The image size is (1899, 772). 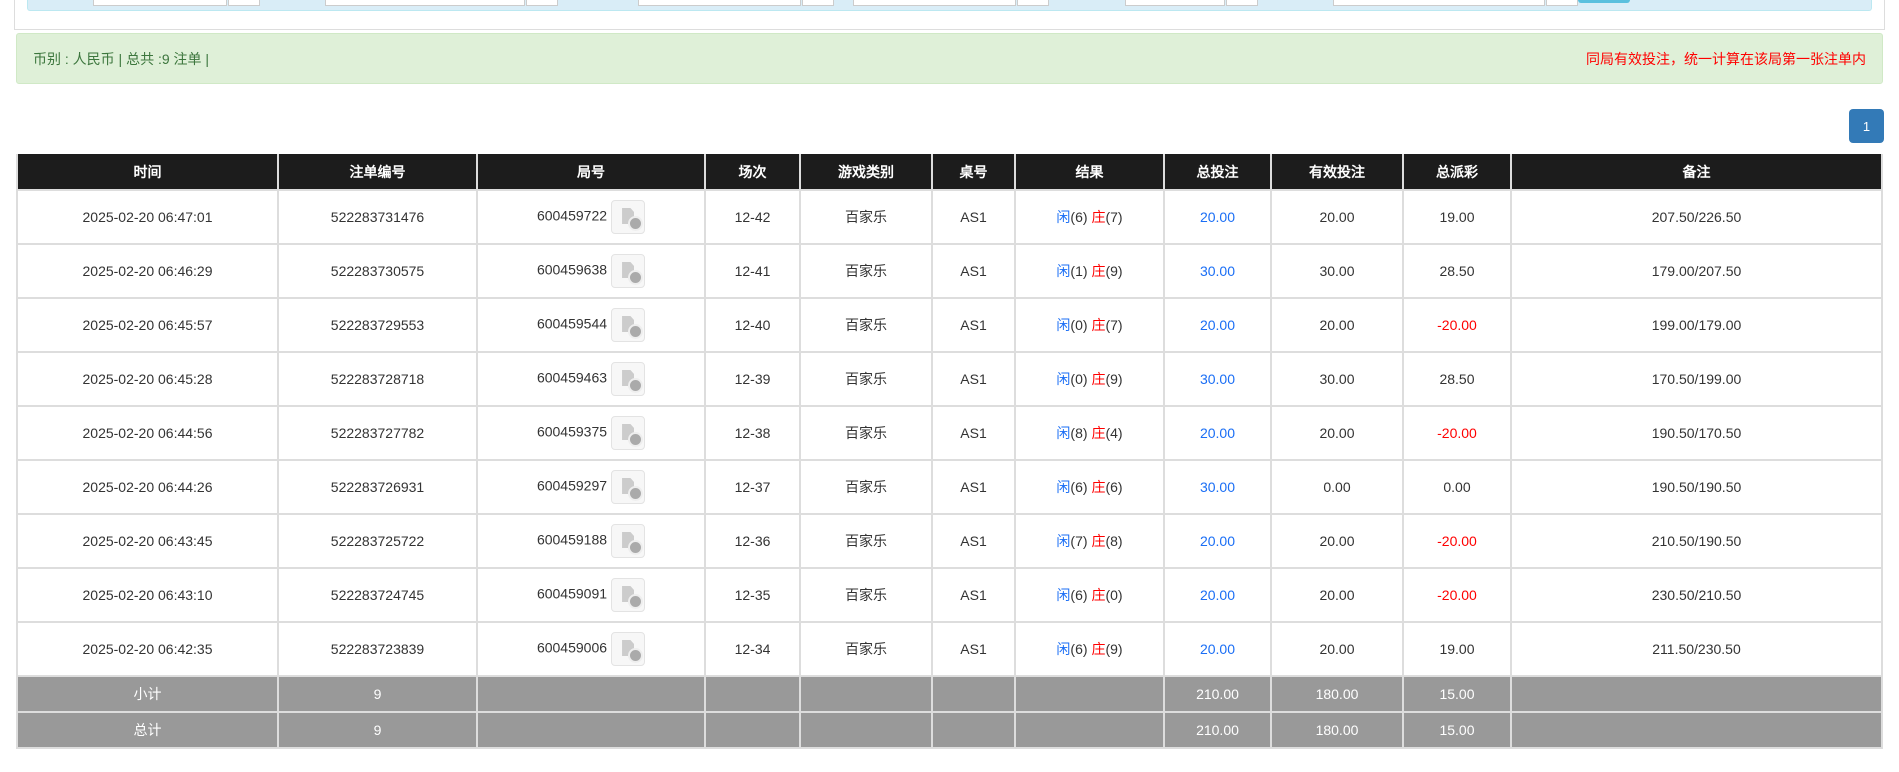 What do you see at coordinates (377, 325) in the screenshot?
I see `cell-bet-id: 522283729553` at bounding box center [377, 325].